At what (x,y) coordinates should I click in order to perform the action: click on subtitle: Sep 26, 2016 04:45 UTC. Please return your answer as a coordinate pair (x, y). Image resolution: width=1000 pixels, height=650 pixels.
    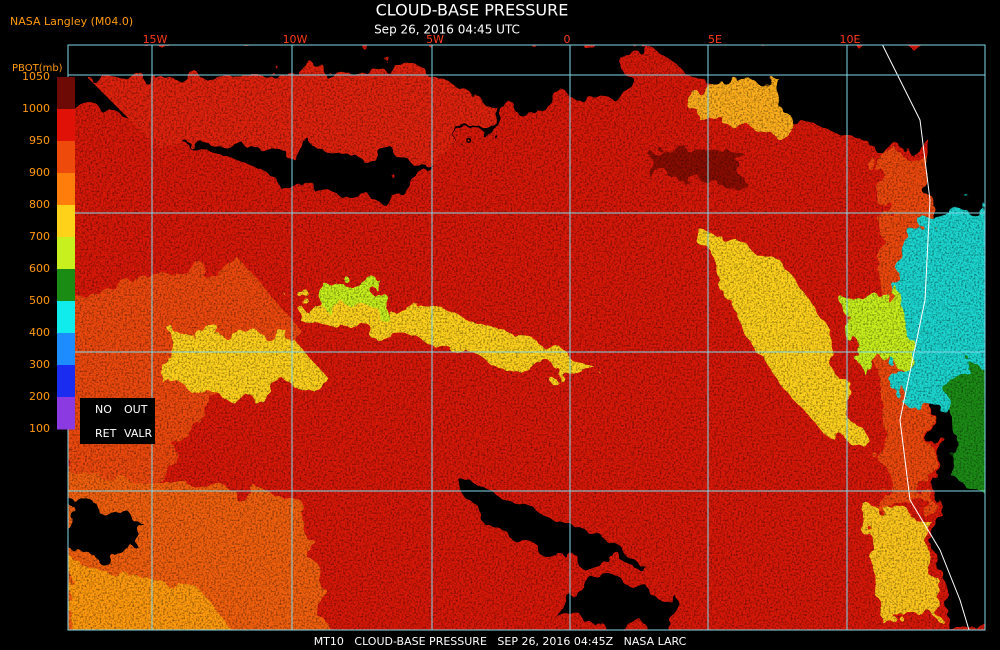
    Looking at the image, I should click on (447, 30).